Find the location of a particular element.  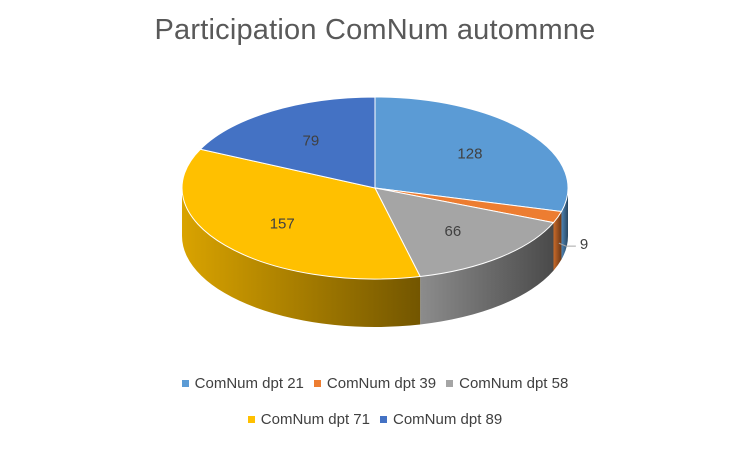

data-label-comnum-dpt-89: 79 is located at coordinates (311, 140).